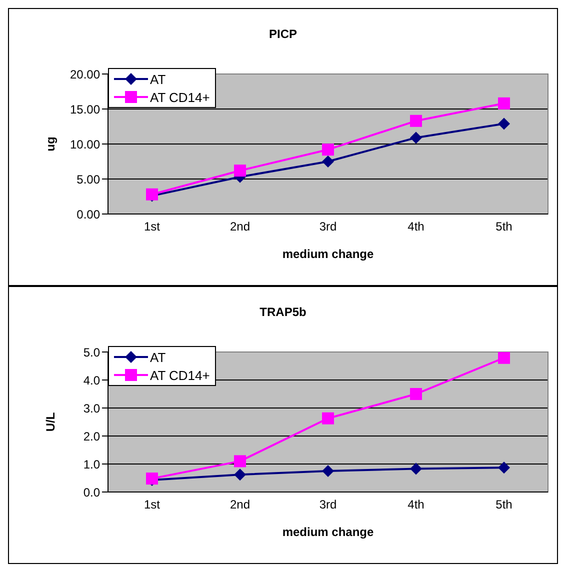 The width and height of the screenshot is (564, 570). I want to click on y-tick-label: 15.00, so click(85, 109).